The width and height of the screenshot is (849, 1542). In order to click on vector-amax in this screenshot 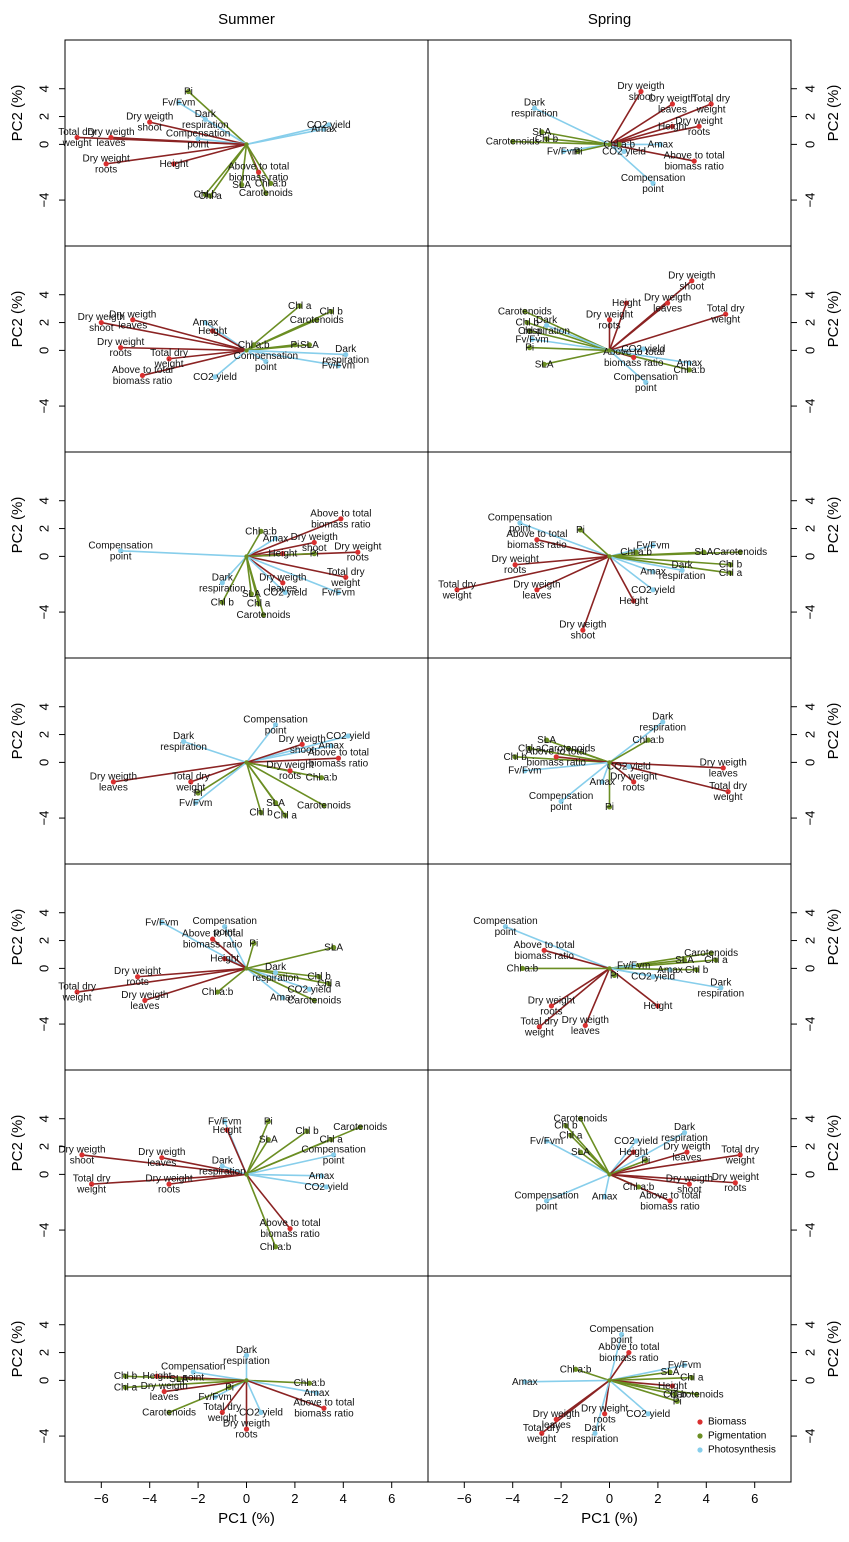, I will do `click(607, 1185)`.